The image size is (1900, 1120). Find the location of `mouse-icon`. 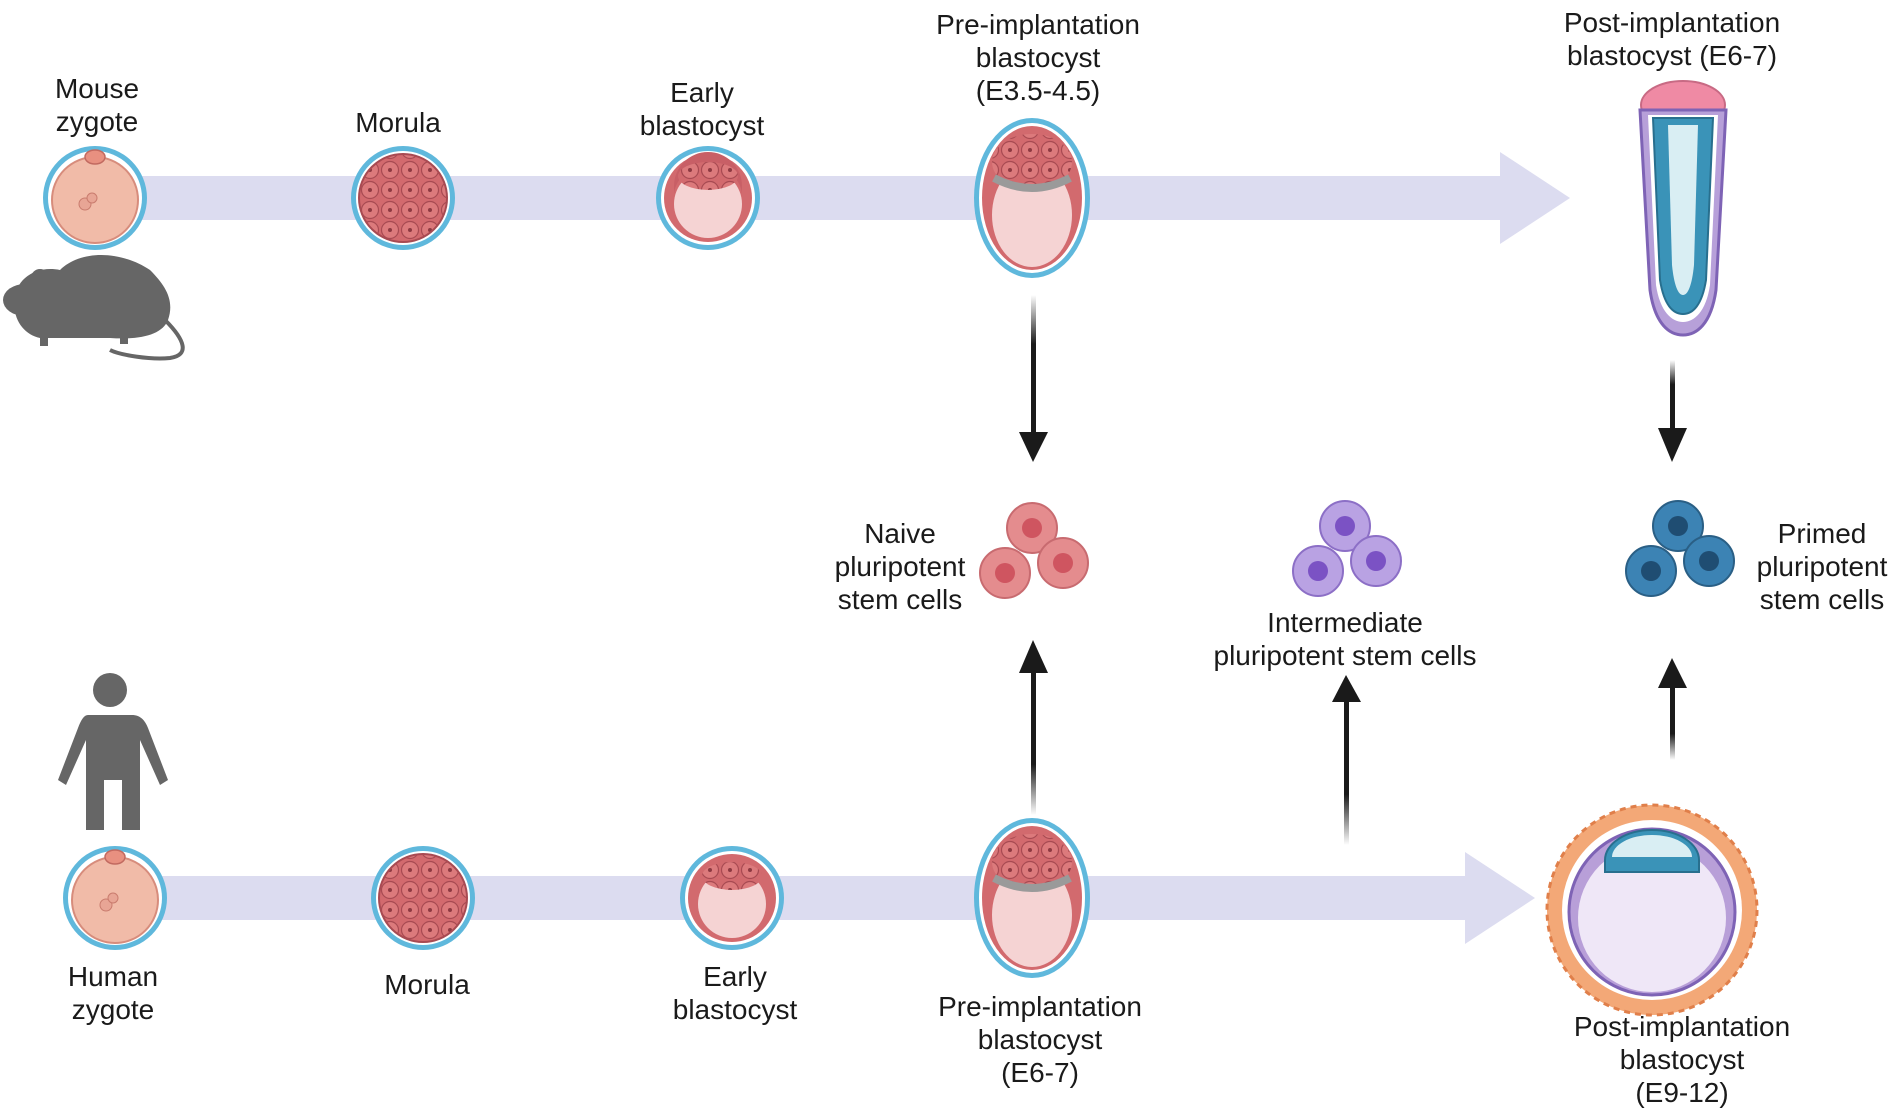

mouse-icon is located at coordinates (94, 308).